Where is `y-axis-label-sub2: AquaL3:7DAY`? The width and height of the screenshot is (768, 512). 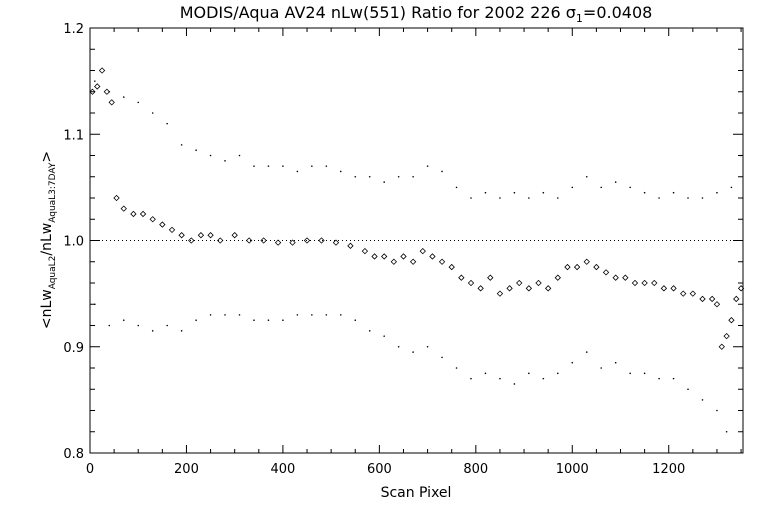 y-axis-label-sub2: AquaL3:7DAY is located at coordinates (53, 192).